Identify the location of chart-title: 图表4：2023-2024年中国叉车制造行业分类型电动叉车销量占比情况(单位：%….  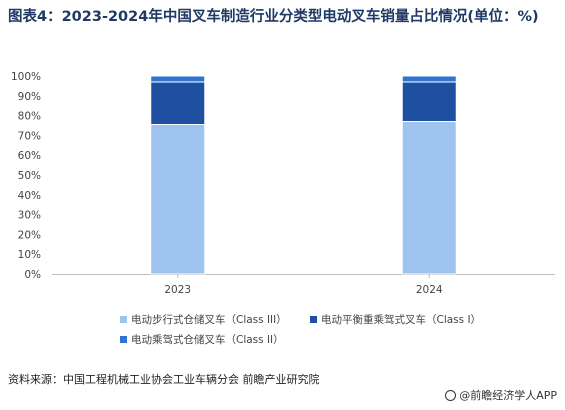
(273, 17).